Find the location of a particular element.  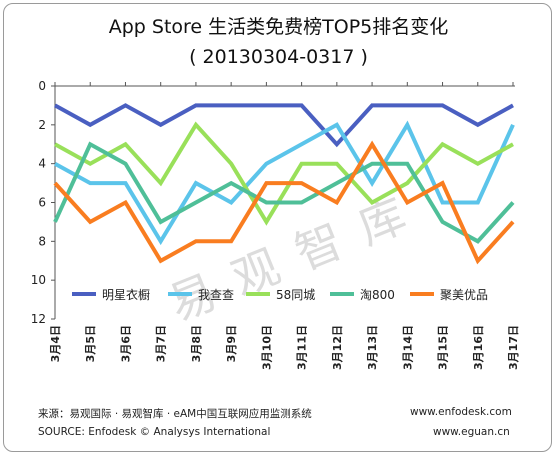

x-tick-label: 3月5日 is located at coordinates (90, 343).